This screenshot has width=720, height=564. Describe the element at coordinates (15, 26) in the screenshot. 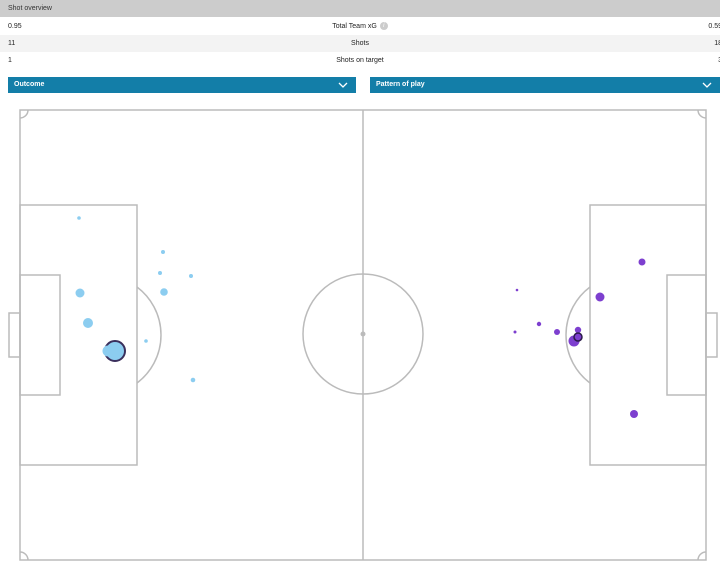

I see `home-xg-value: 0.95` at that location.